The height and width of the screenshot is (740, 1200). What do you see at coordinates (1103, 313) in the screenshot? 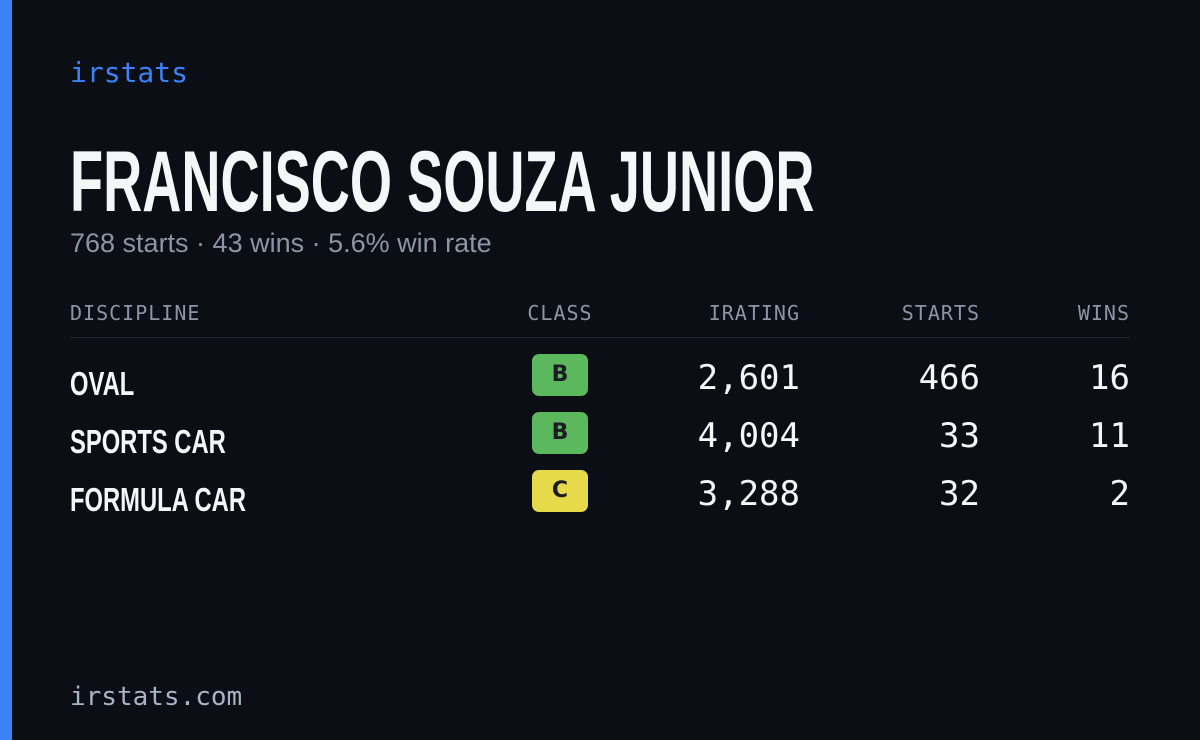
I see `column-header: WINS` at bounding box center [1103, 313].